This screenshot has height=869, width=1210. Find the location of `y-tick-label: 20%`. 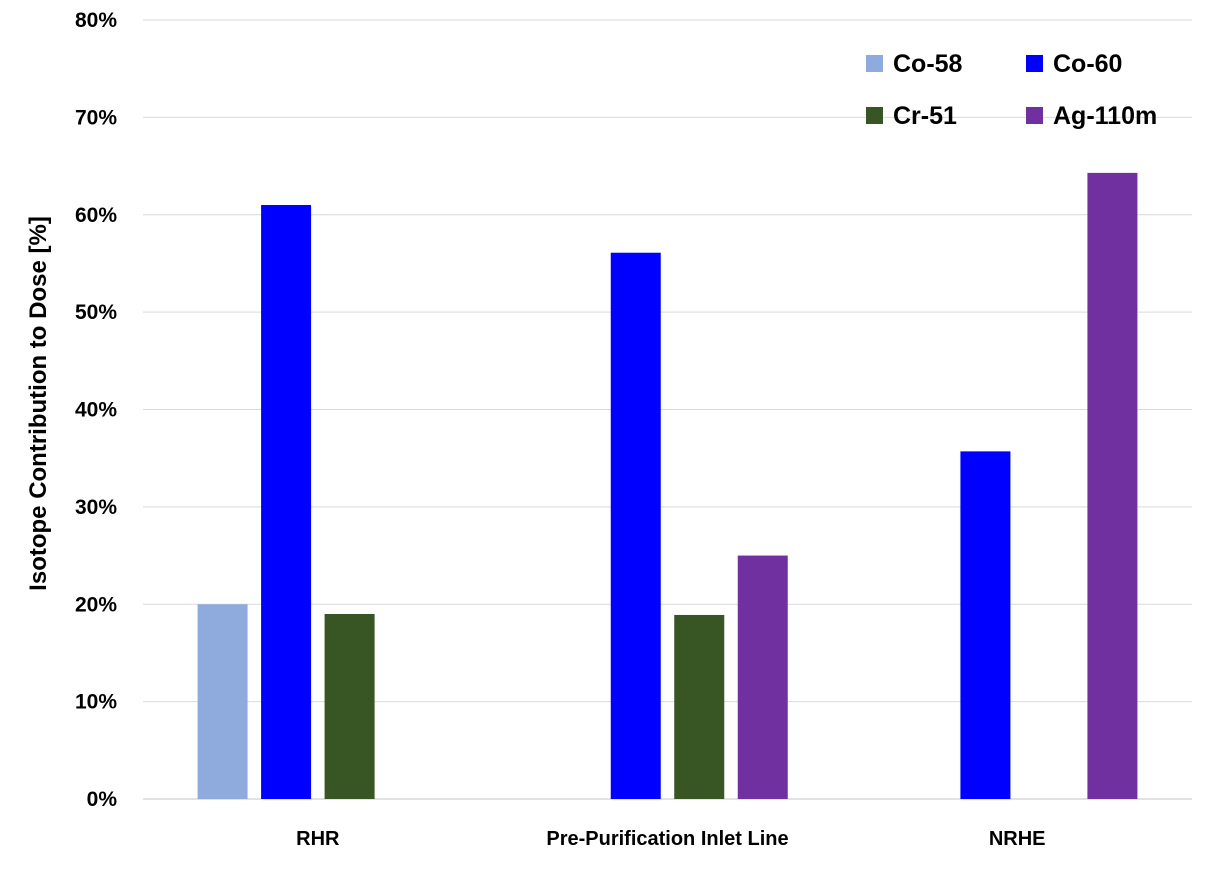

y-tick-label: 20% is located at coordinates (96, 604).